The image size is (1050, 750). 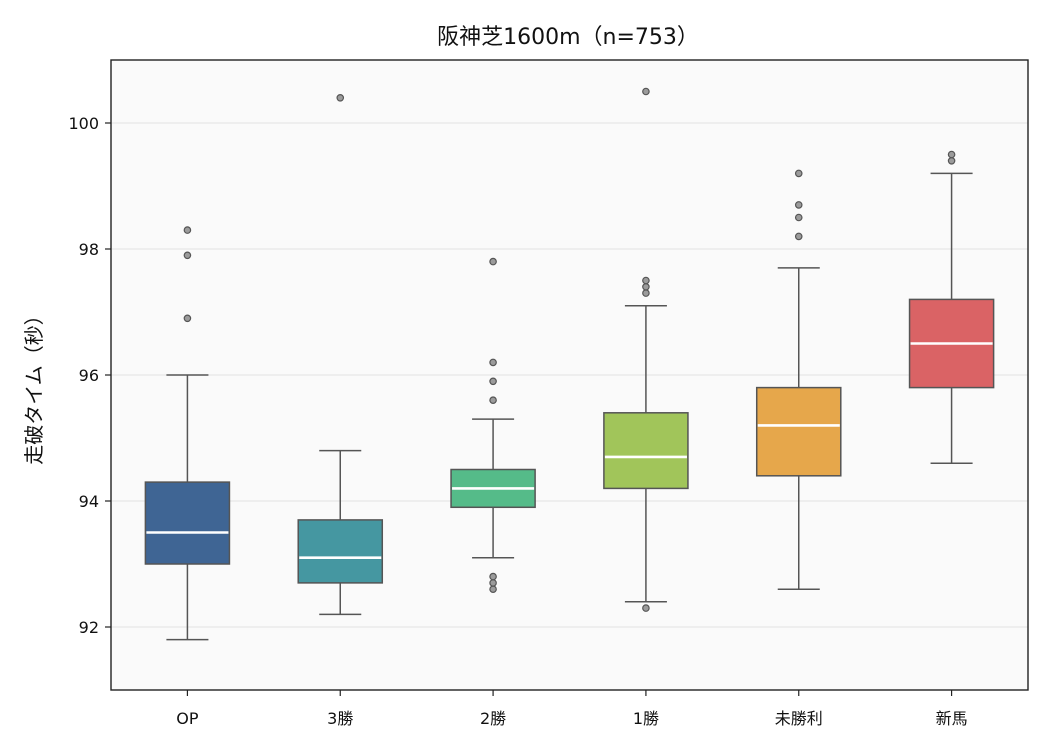 What do you see at coordinates (89, 627) in the screenshot?
I see `y-tick-label: 92` at bounding box center [89, 627].